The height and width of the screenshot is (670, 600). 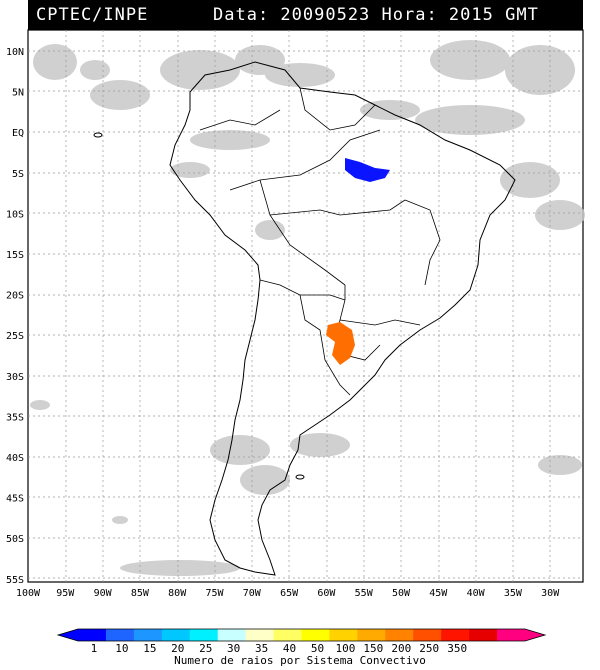 I want to click on colorbar-label: 15, so click(x=149, y=648).